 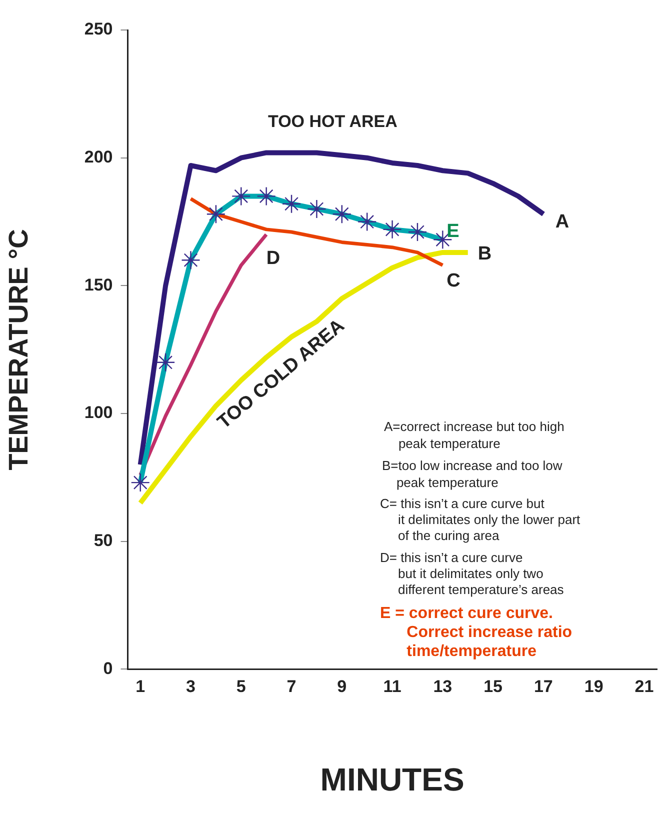 What do you see at coordinates (562, 221) in the screenshot?
I see `series-label: A` at bounding box center [562, 221].